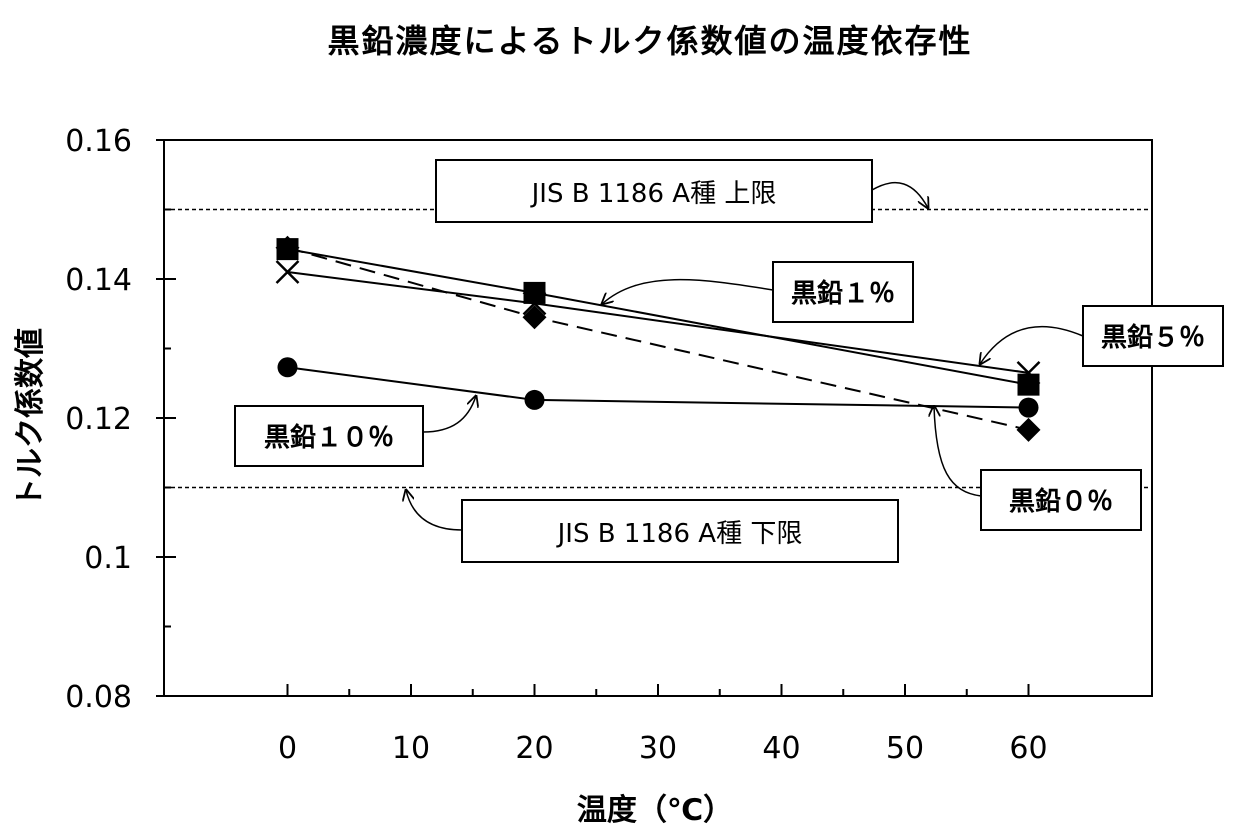  Describe the element at coordinates (98, 697) in the screenshot. I see `y-tick-label: 0.08` at that location.